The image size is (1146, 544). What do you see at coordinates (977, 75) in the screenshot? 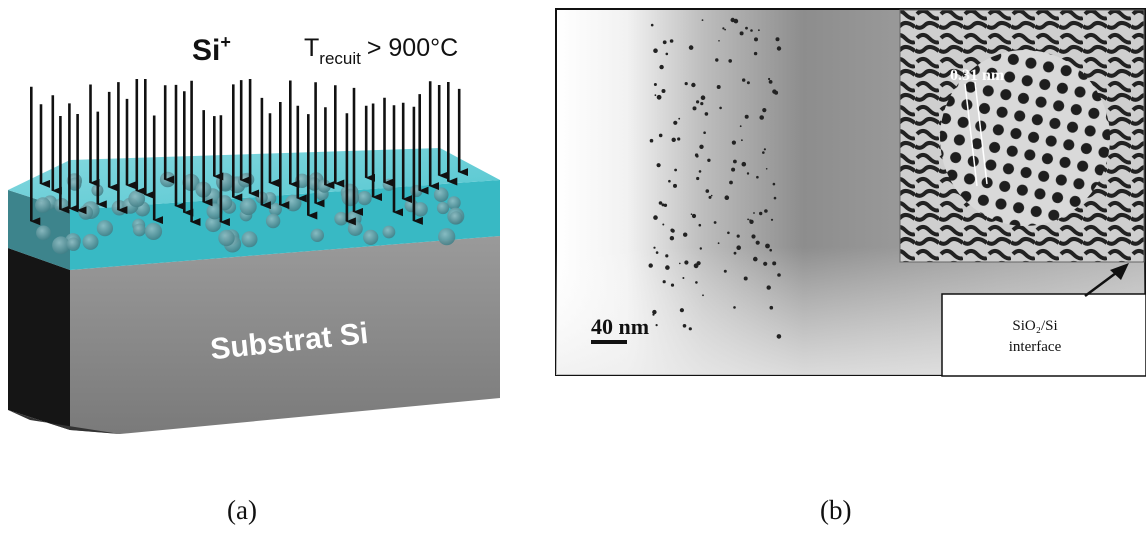
I see `lattice-spacing-label: 0.31 nm` at bounding box center [977, 75].